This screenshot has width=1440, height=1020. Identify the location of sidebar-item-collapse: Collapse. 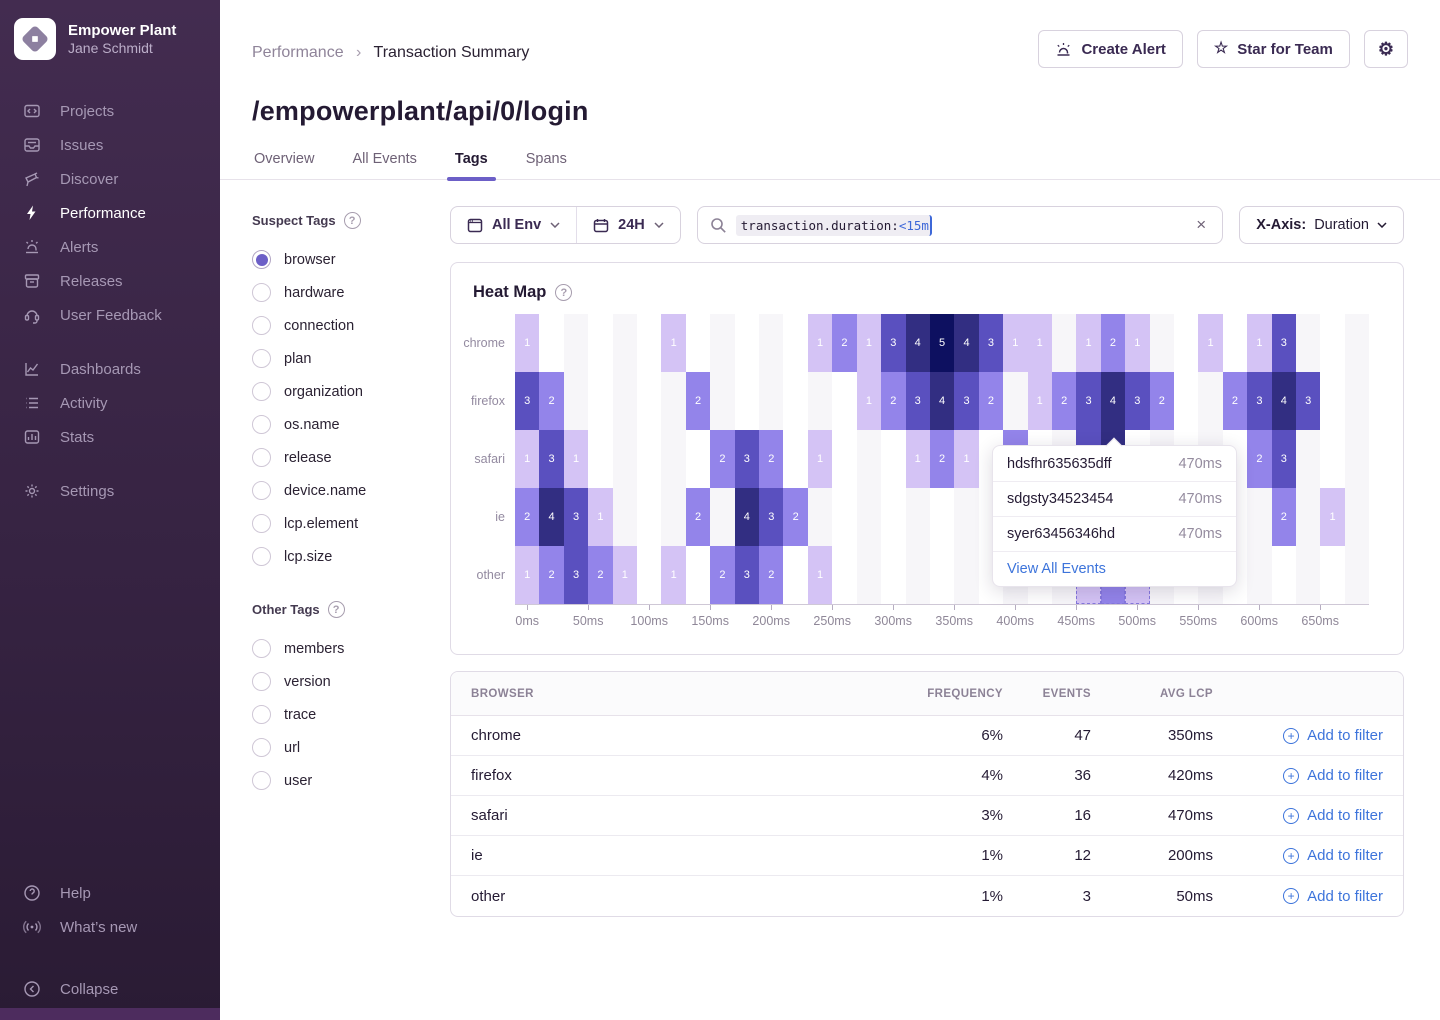
(110, 989).